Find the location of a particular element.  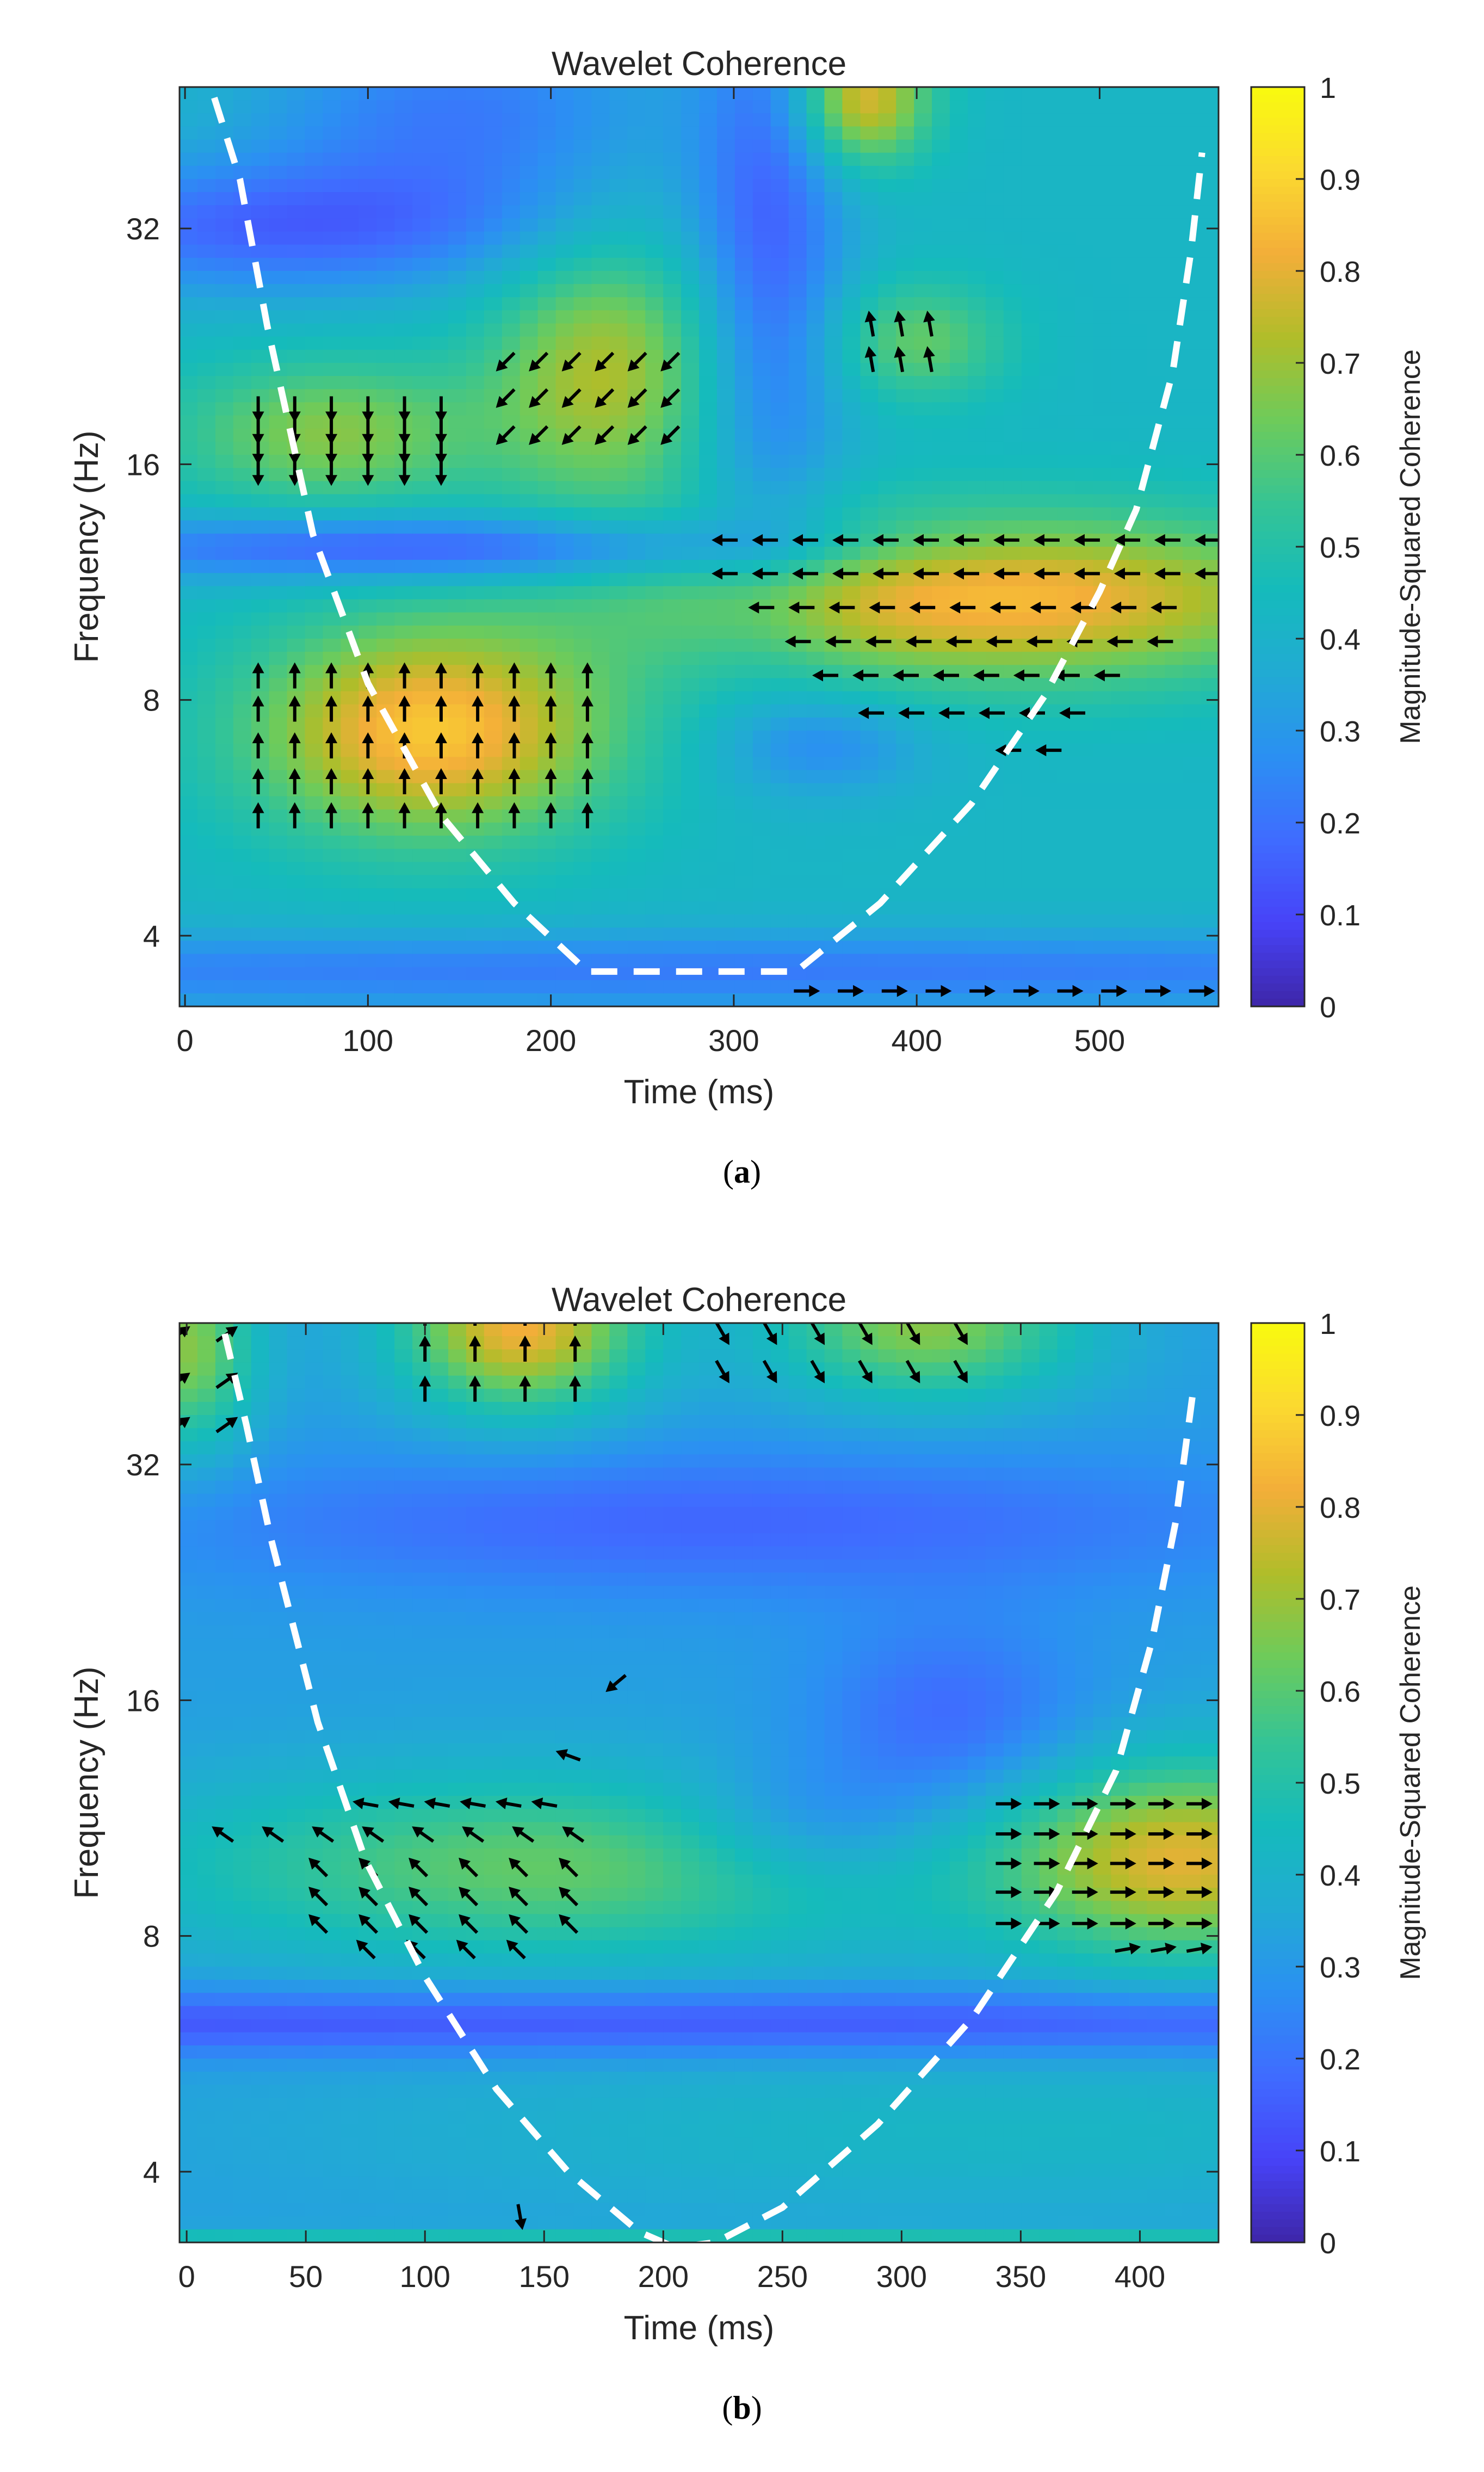

y-tick-label: 8 is located at coordinates (151, 700).